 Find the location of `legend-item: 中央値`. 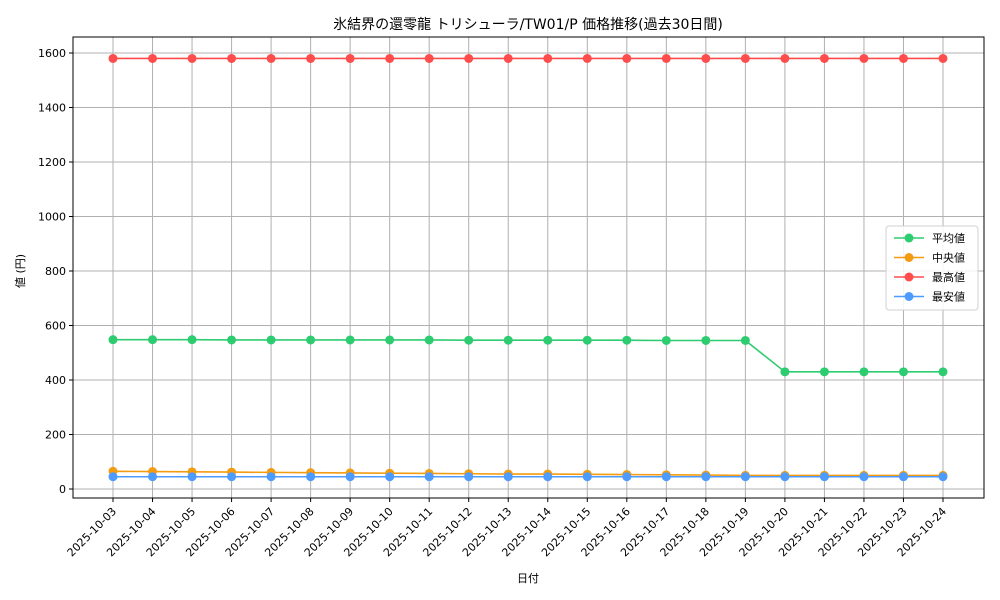

legend-item: 中央値 is located at coordinates (929, 258).